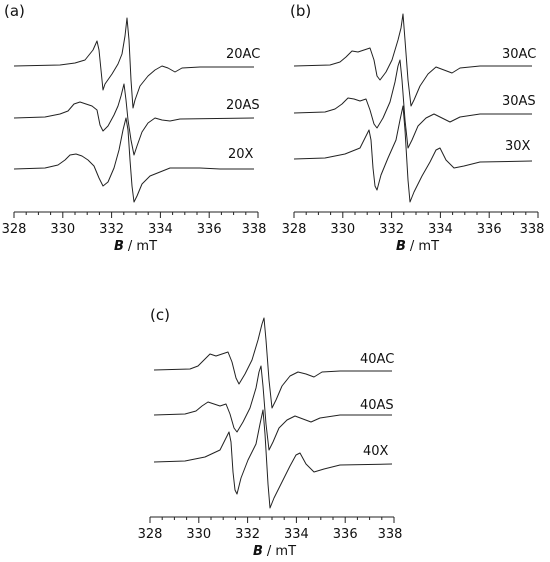 The height and width of the screenshot is (562, 550). Describe the element at coordinates (377, 405) in the screenshot. I see `trace-label-40AS: 40AS` at that location.